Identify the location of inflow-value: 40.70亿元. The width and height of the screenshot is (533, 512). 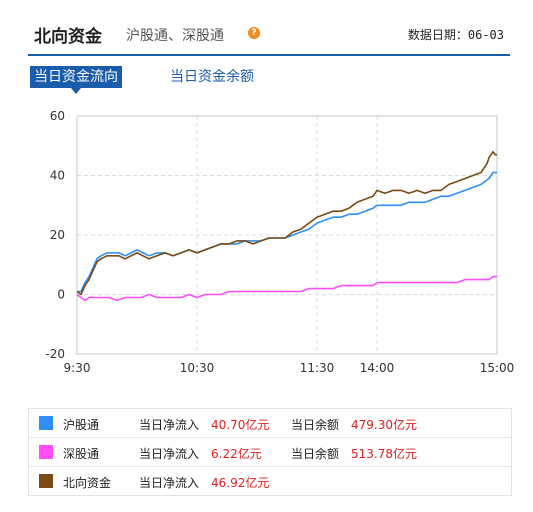
(240, 425).